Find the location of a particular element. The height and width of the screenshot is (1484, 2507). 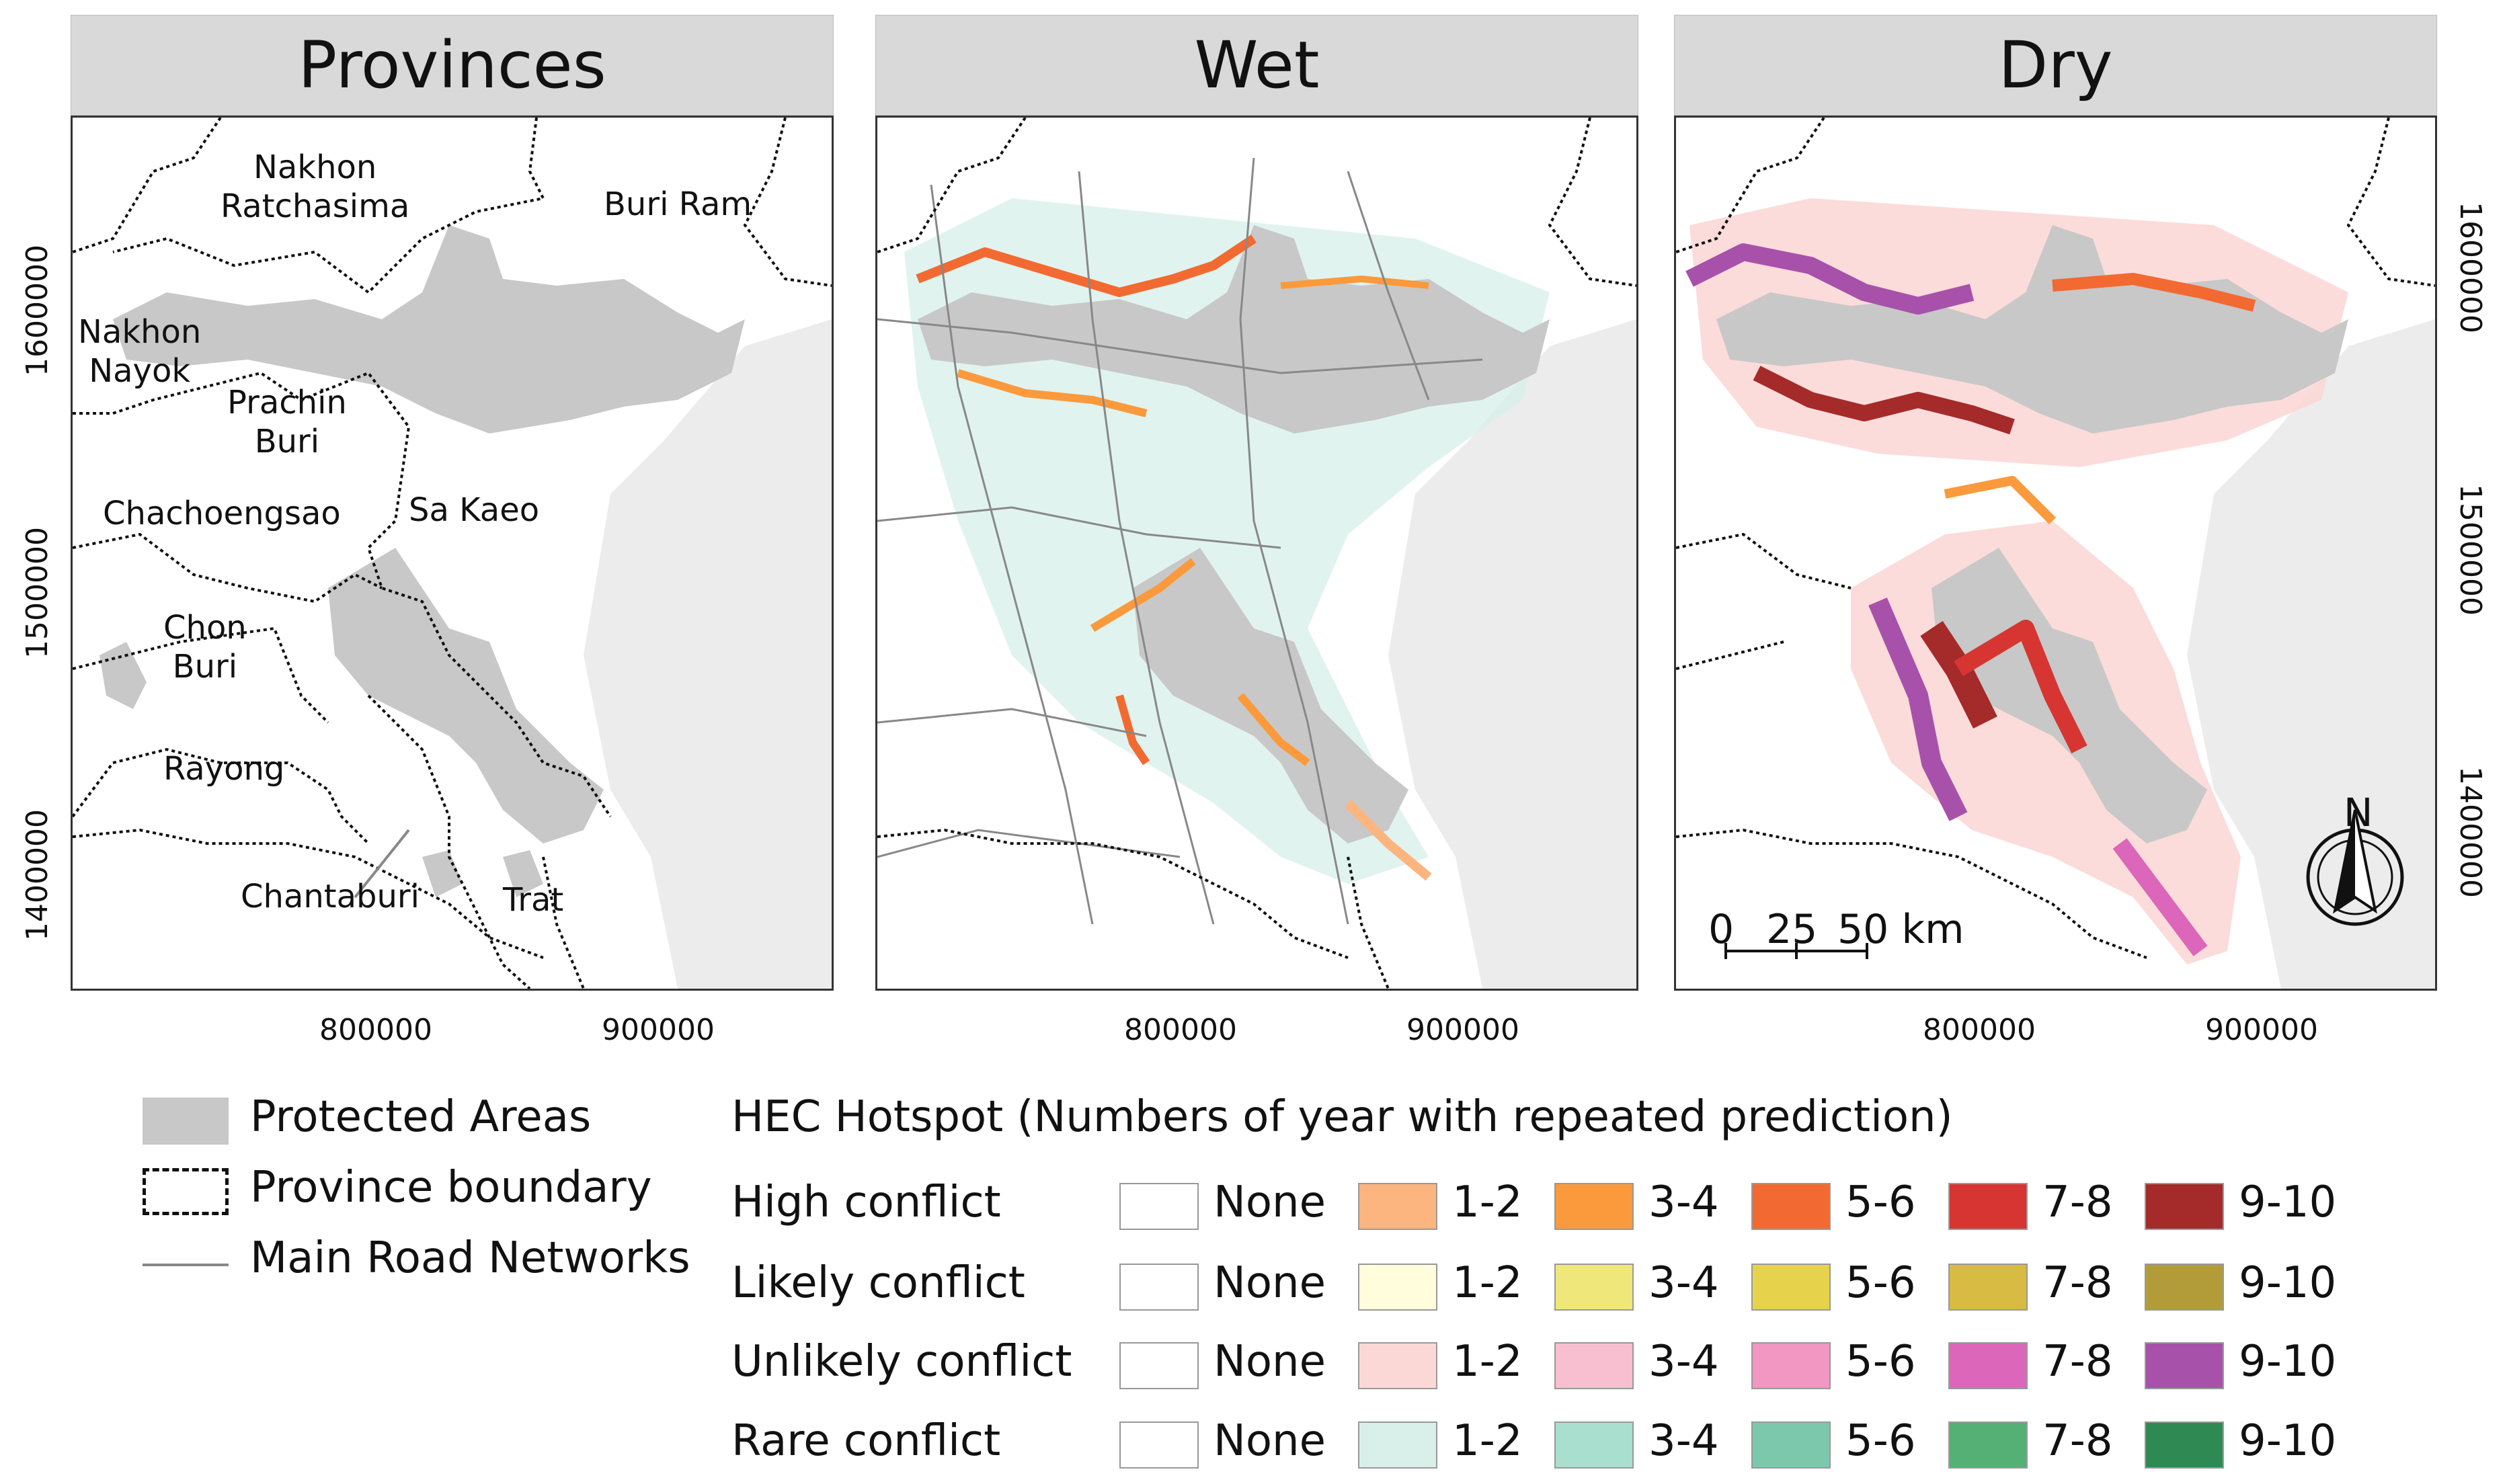

province-label: Chantaburi is located at coordinates (330, 896).